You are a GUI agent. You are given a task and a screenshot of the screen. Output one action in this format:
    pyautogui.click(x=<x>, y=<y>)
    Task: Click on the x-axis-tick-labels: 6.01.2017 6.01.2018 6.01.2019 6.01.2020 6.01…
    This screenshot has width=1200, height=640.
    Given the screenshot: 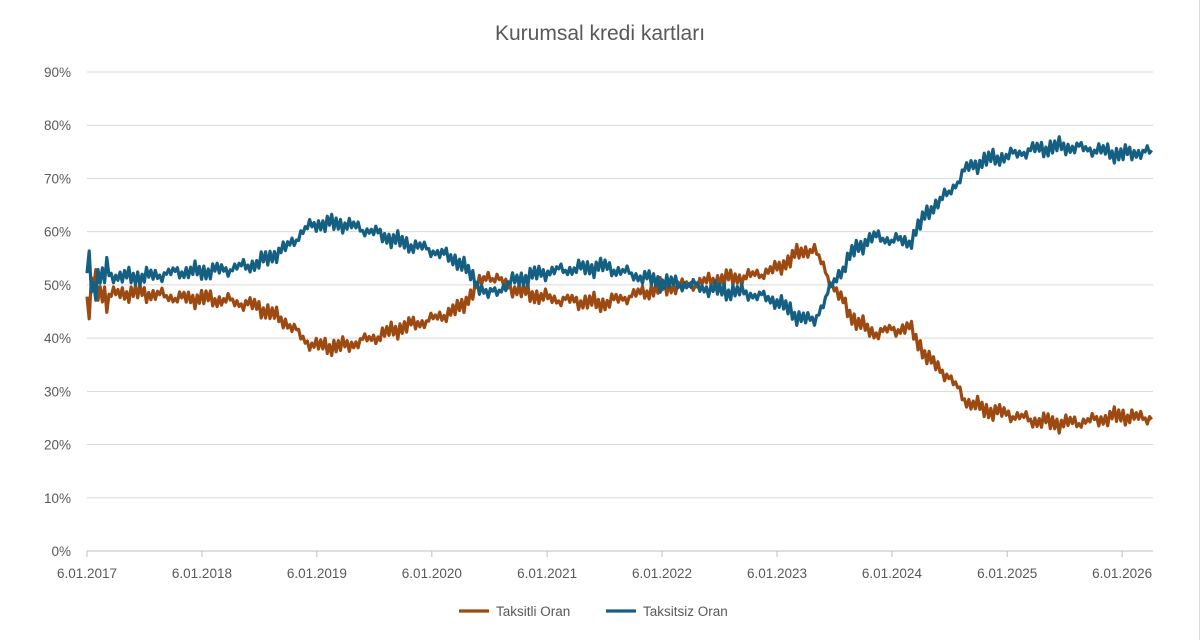 What is the action you would take?
    pyautogui.click(x=604, y=566)
    